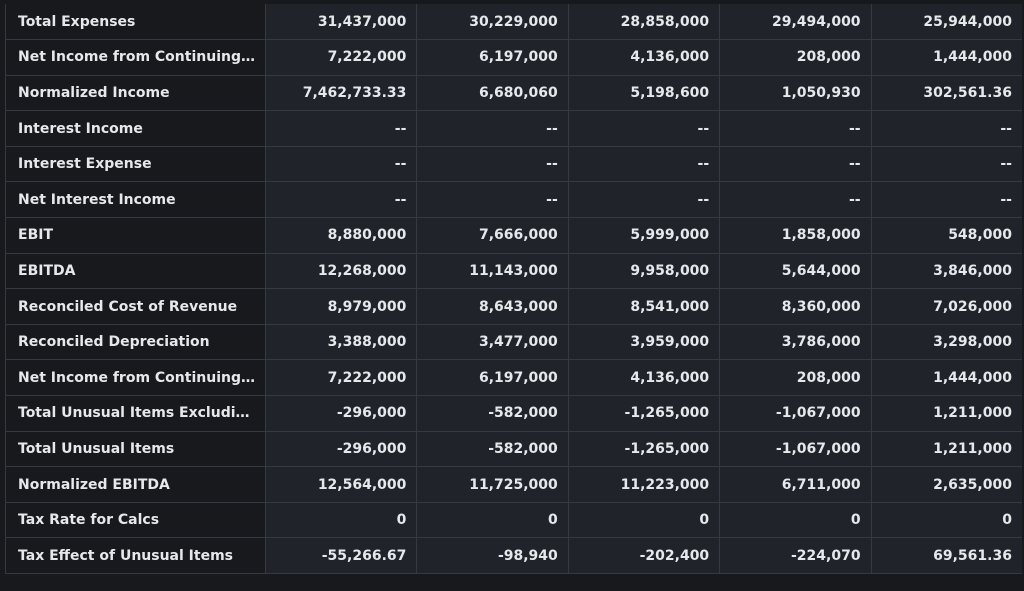  Describe the element at coordinates (946, 271) in the screenshot. I see `row-value-cell: 3,846,000` at that location.